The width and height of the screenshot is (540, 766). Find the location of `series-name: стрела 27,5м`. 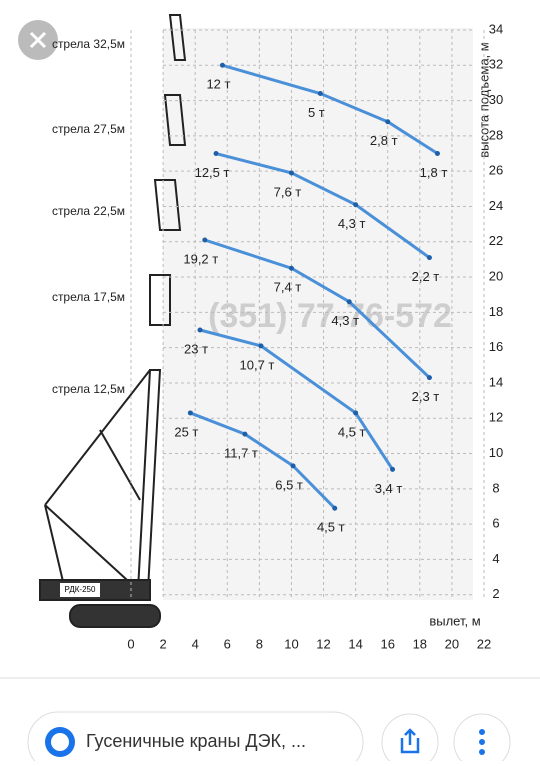

series-name: стрела 27,5м is located at coordinates (88, 129).